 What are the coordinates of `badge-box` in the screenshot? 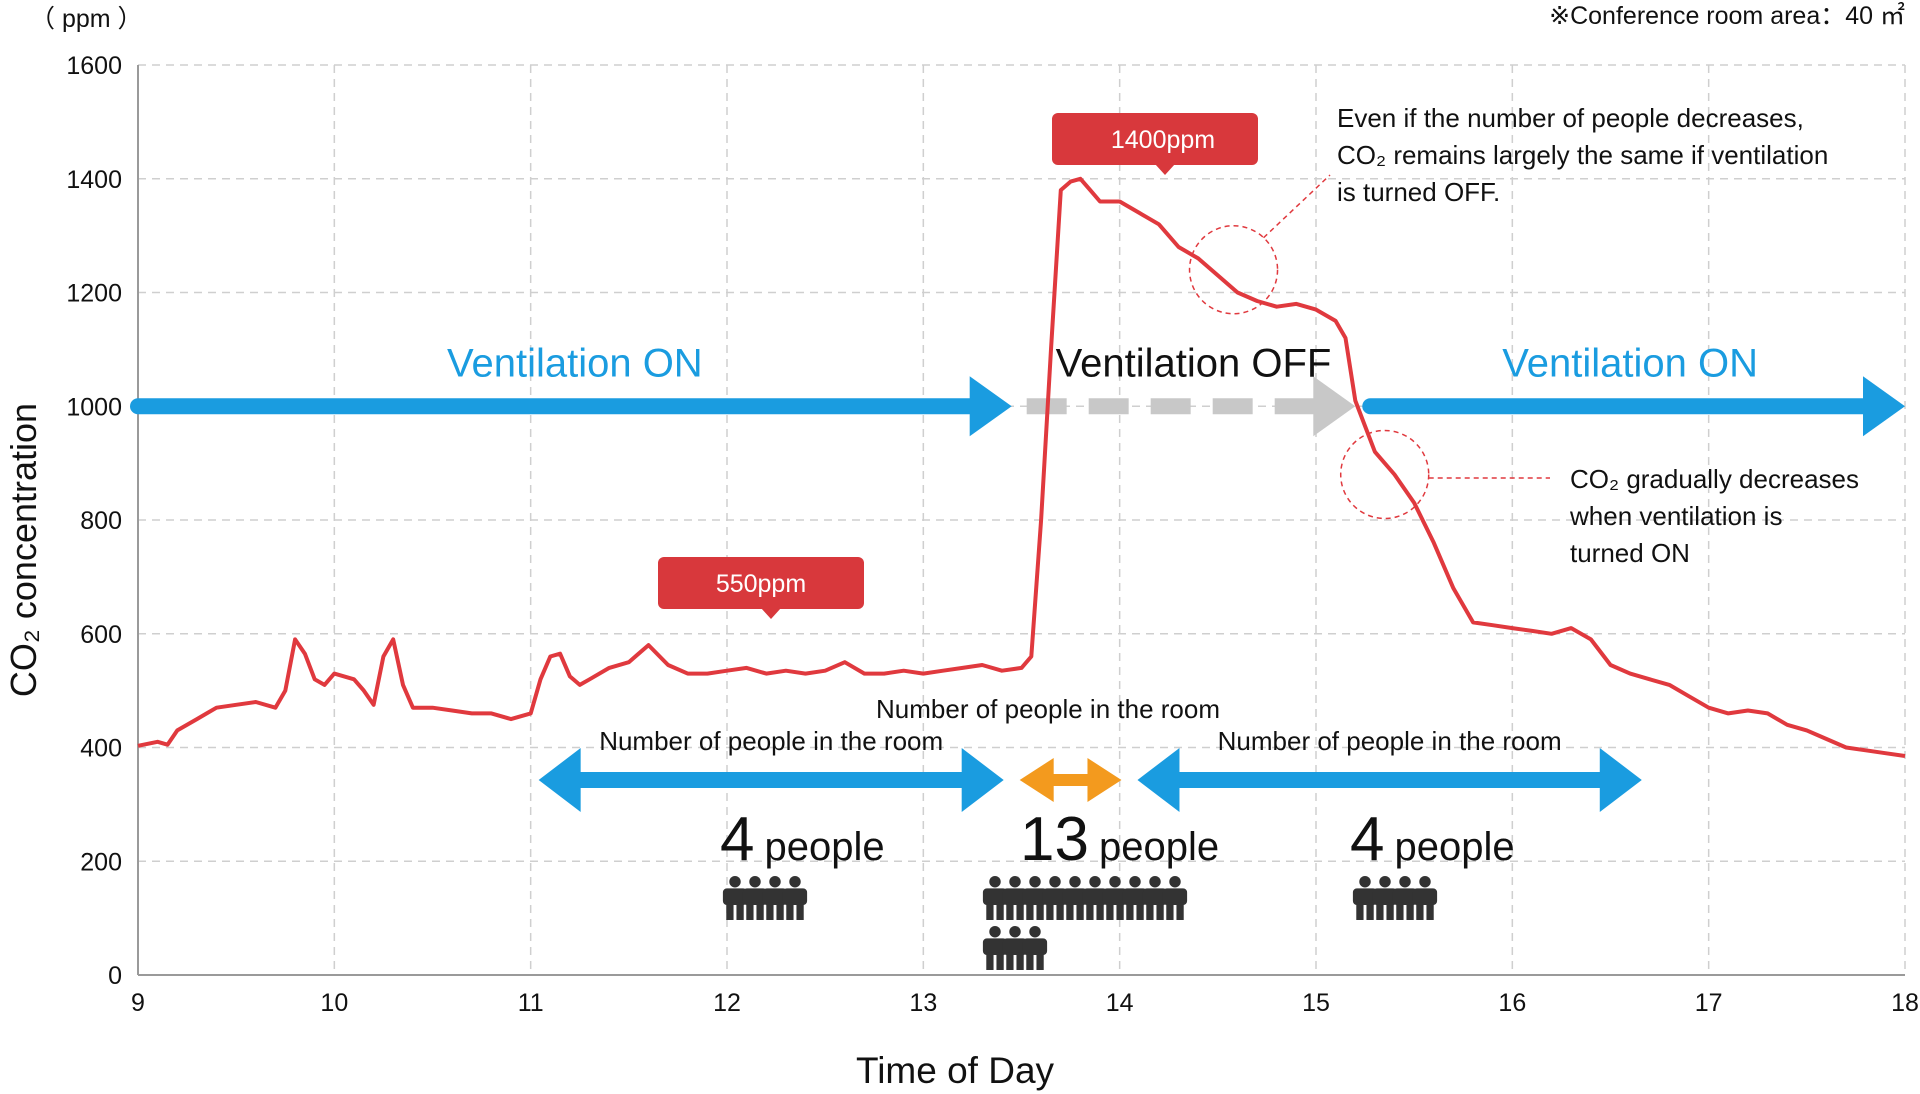 It's located at (1155, 139).